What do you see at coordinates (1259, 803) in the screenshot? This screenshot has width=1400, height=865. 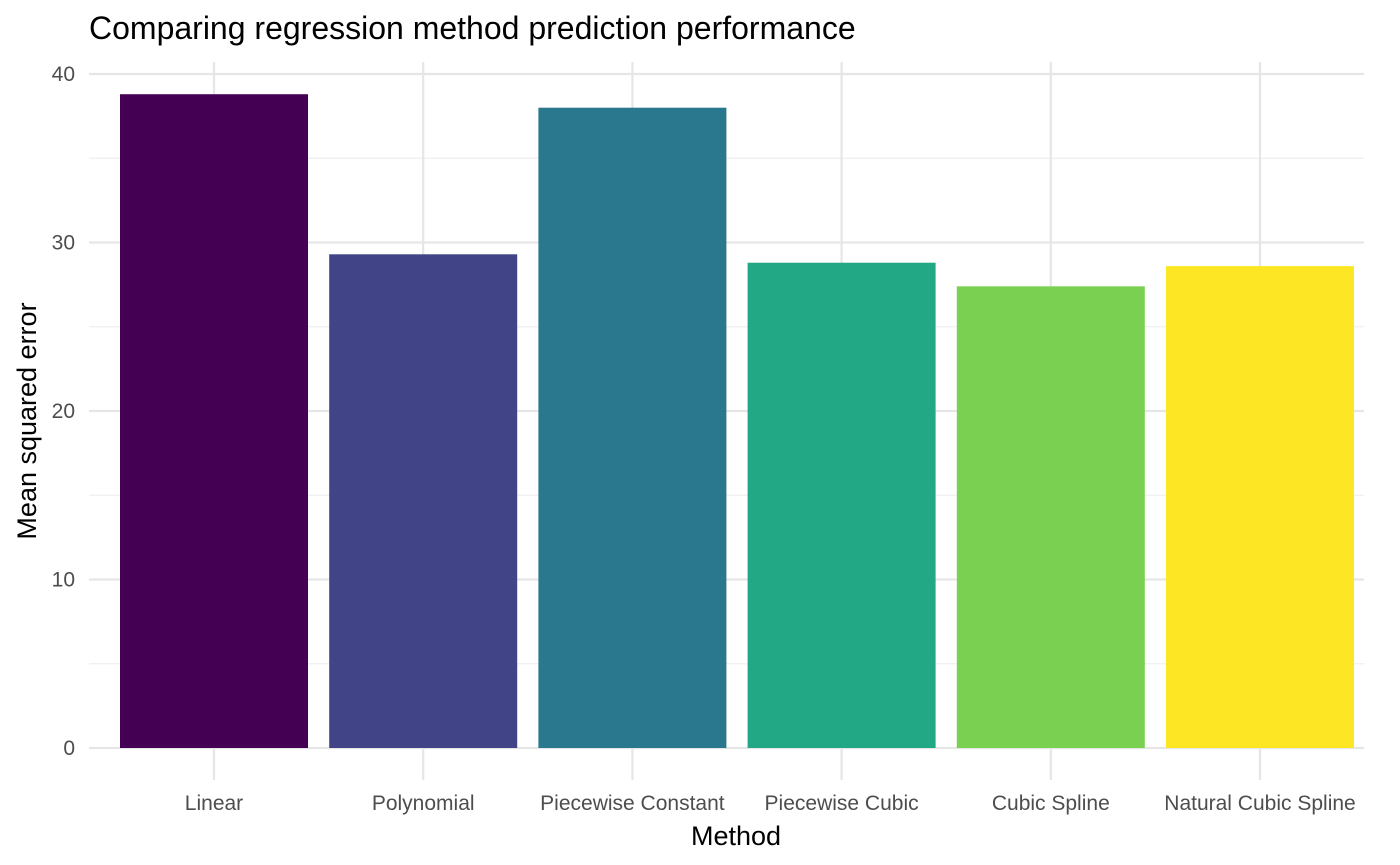 I see `x-tick-label: Natural Cubic Spline` at bounding box center [1259, 803].